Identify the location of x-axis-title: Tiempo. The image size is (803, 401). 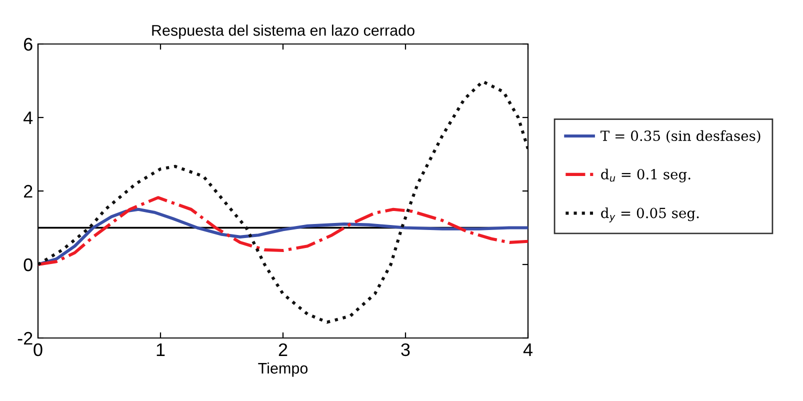
(283, 369).